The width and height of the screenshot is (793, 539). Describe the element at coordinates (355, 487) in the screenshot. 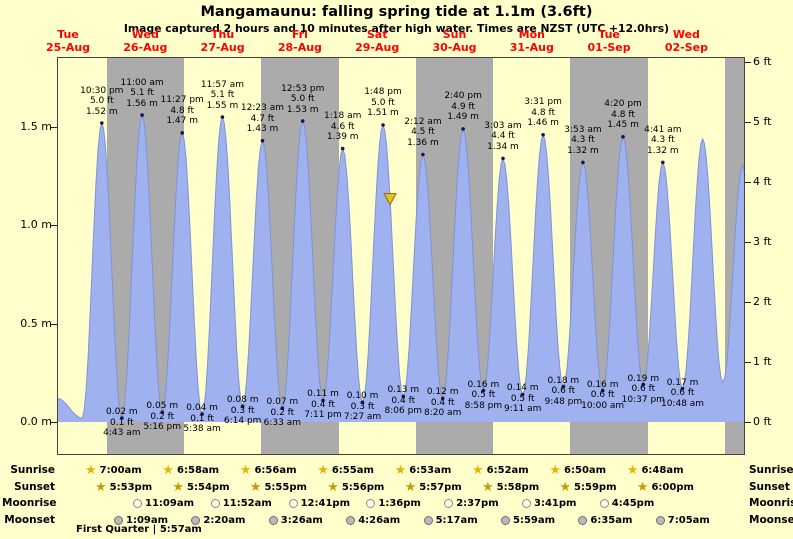

I see `sunset-time: ★ 5:56pm` at that location.